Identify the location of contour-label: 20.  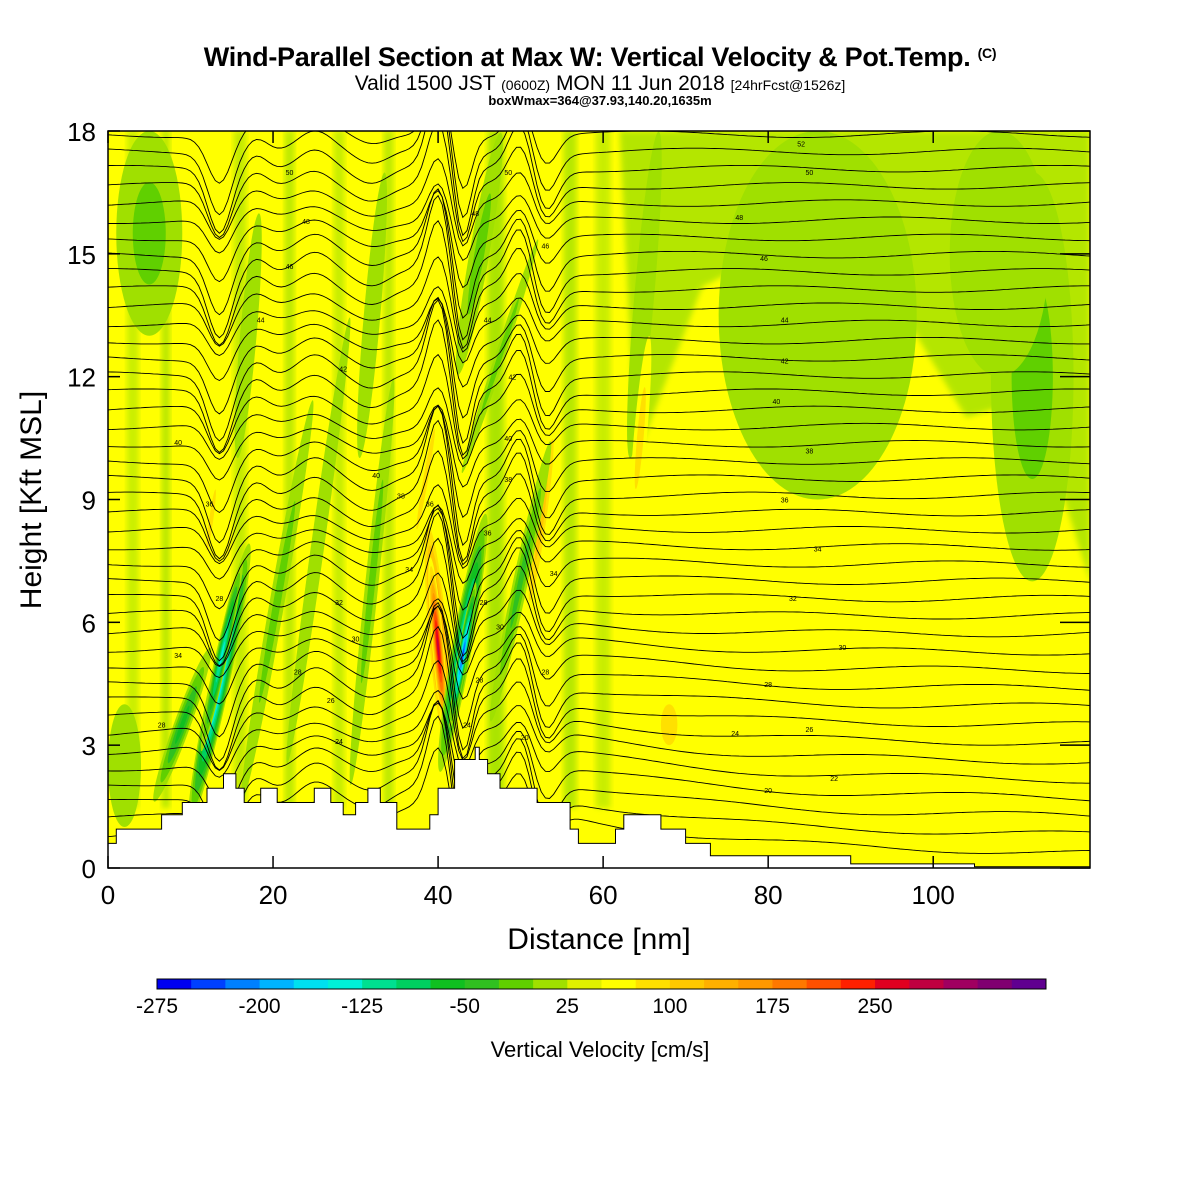
(768, 791).